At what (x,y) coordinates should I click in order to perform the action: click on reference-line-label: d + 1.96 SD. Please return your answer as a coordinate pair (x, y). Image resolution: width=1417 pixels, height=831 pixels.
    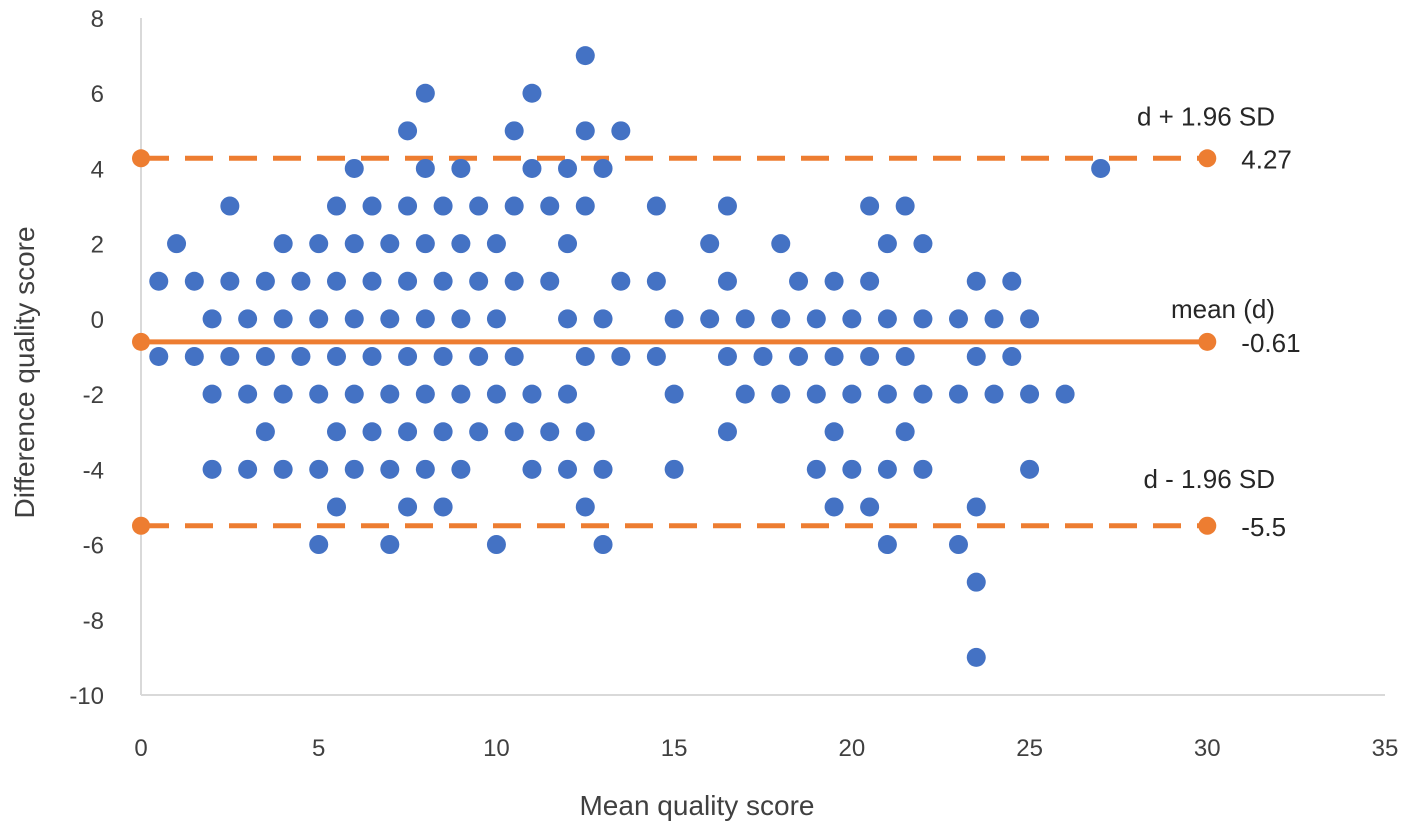
    Looking at the image, I should click on (1206, 116).